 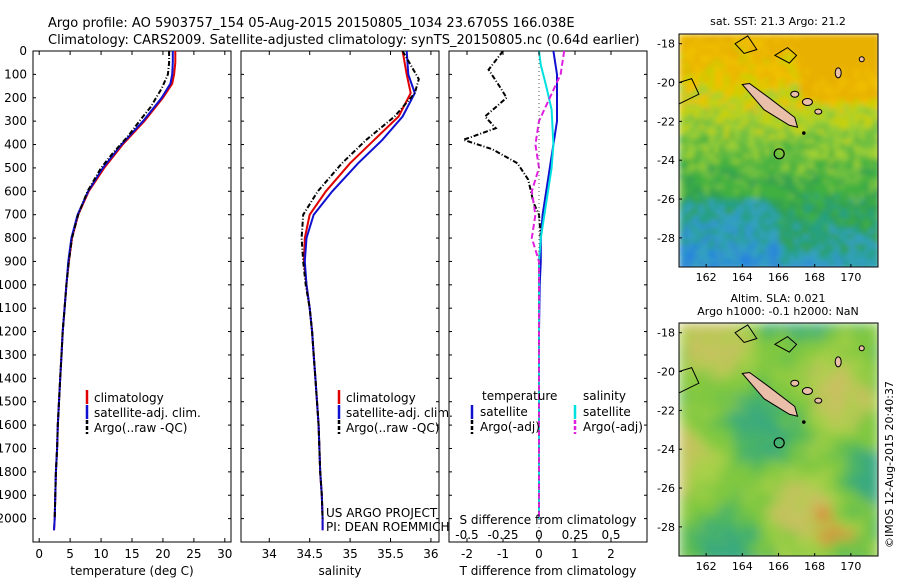 What do you see at coordinates (15, 191) in the screenshot?
I see `depth-tick-label: 600` at bounding box center [15, 191].